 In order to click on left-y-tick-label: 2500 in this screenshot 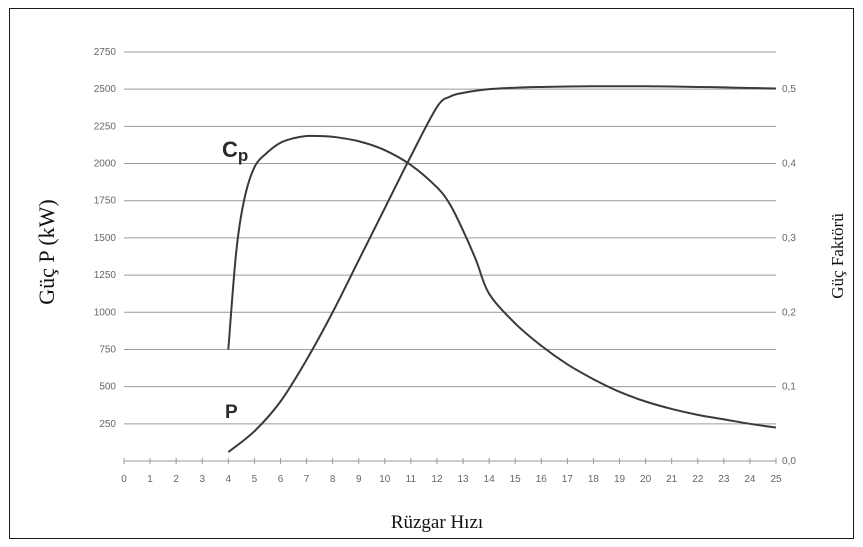, I will do `click(105, 89)`.